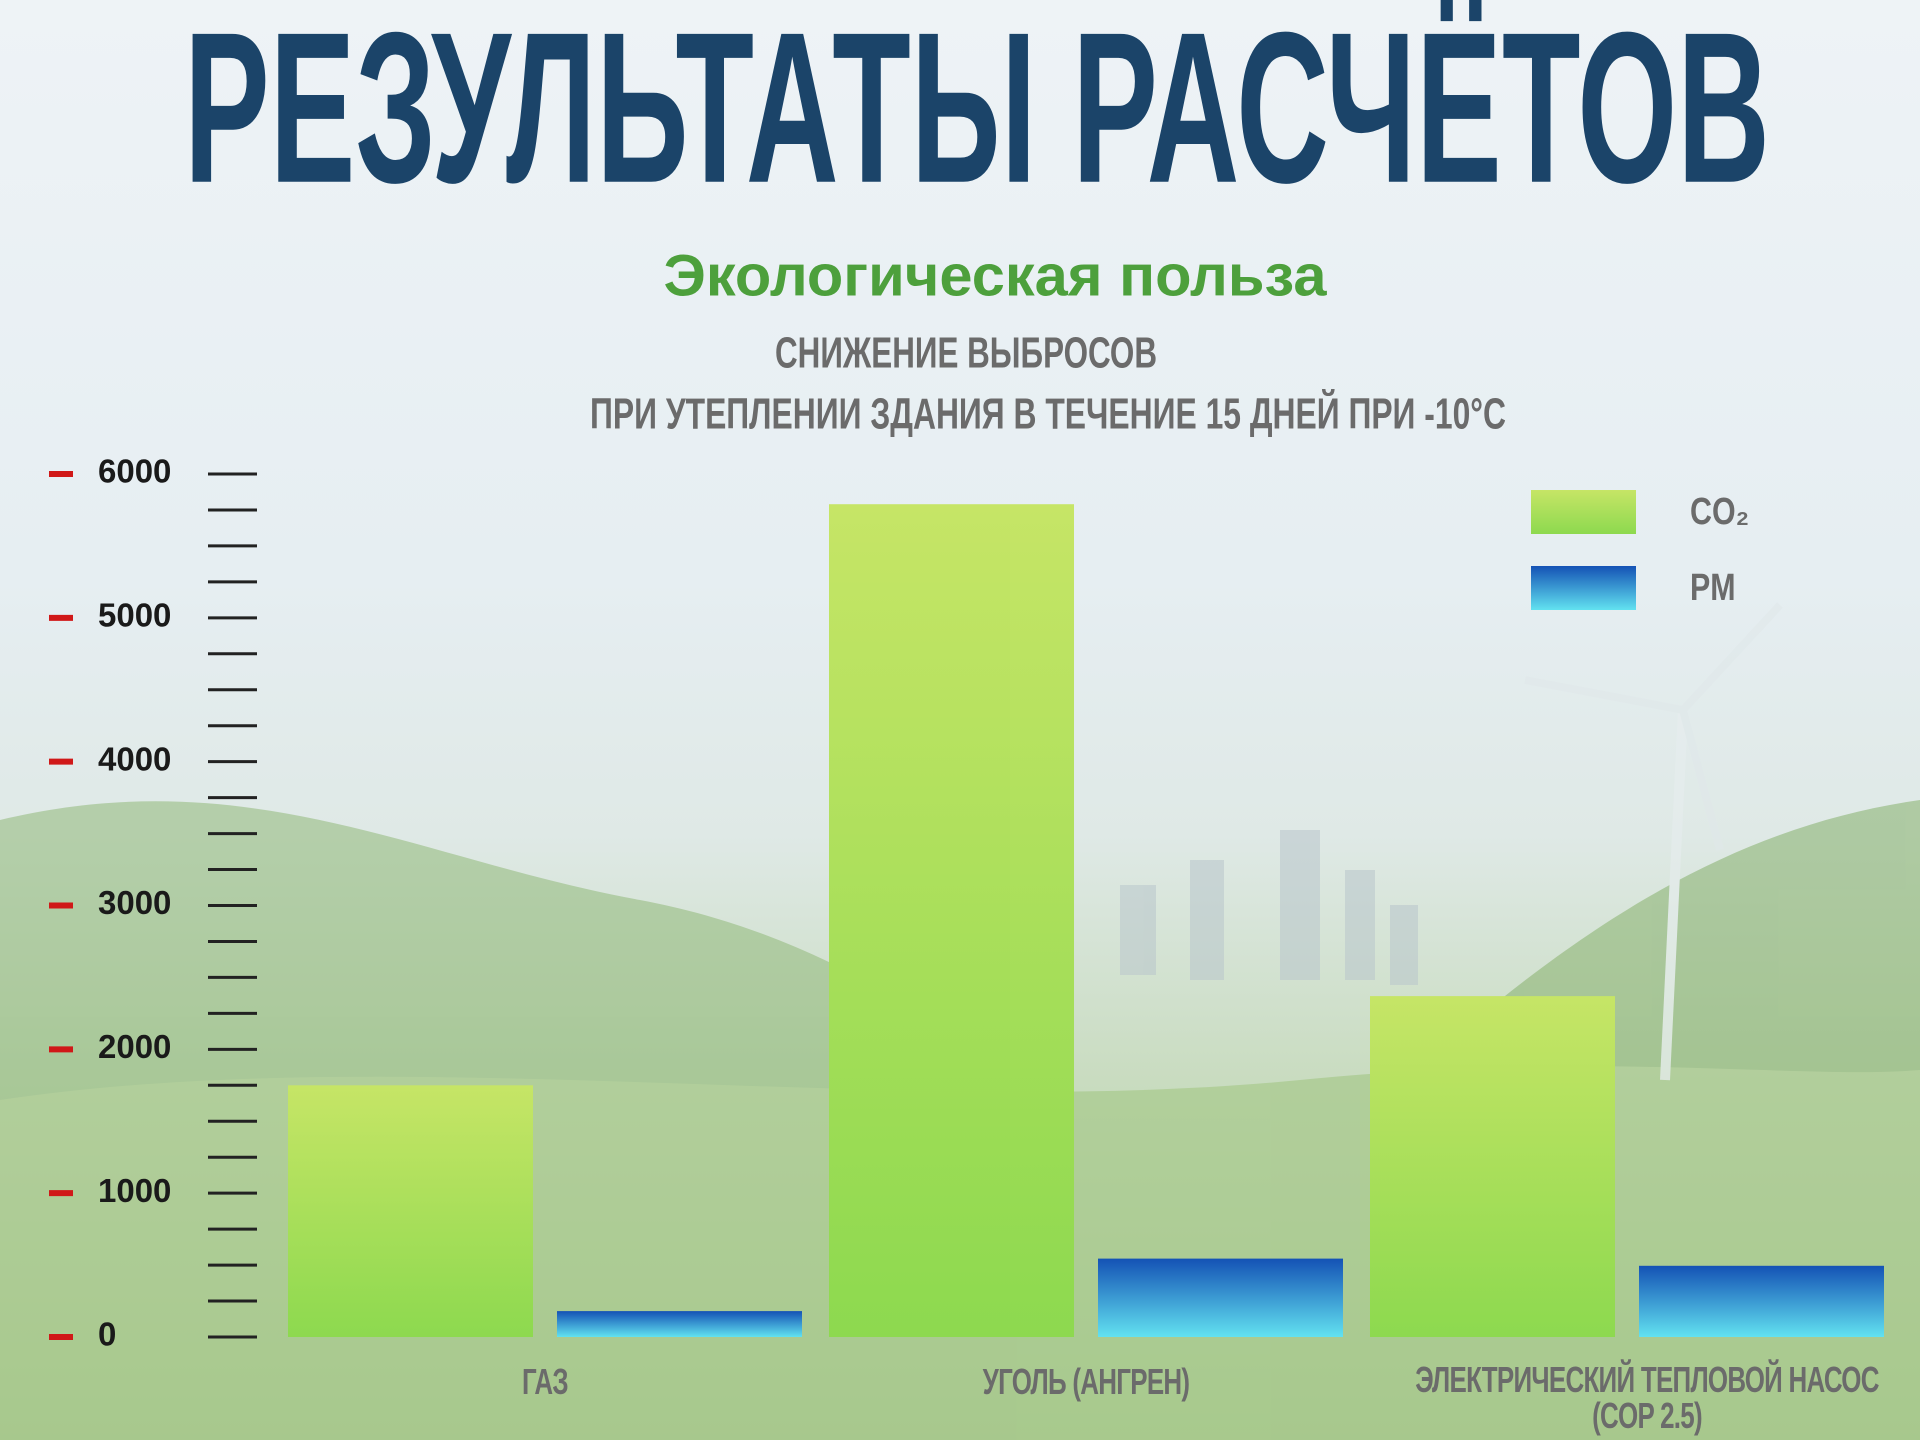 The width and height of the screenshot is (1920, 1440). What do you see at coordinates (1719, 512) in the screenshot?
I see `legend-label: CO₂` at bounding box center [1719, 512].